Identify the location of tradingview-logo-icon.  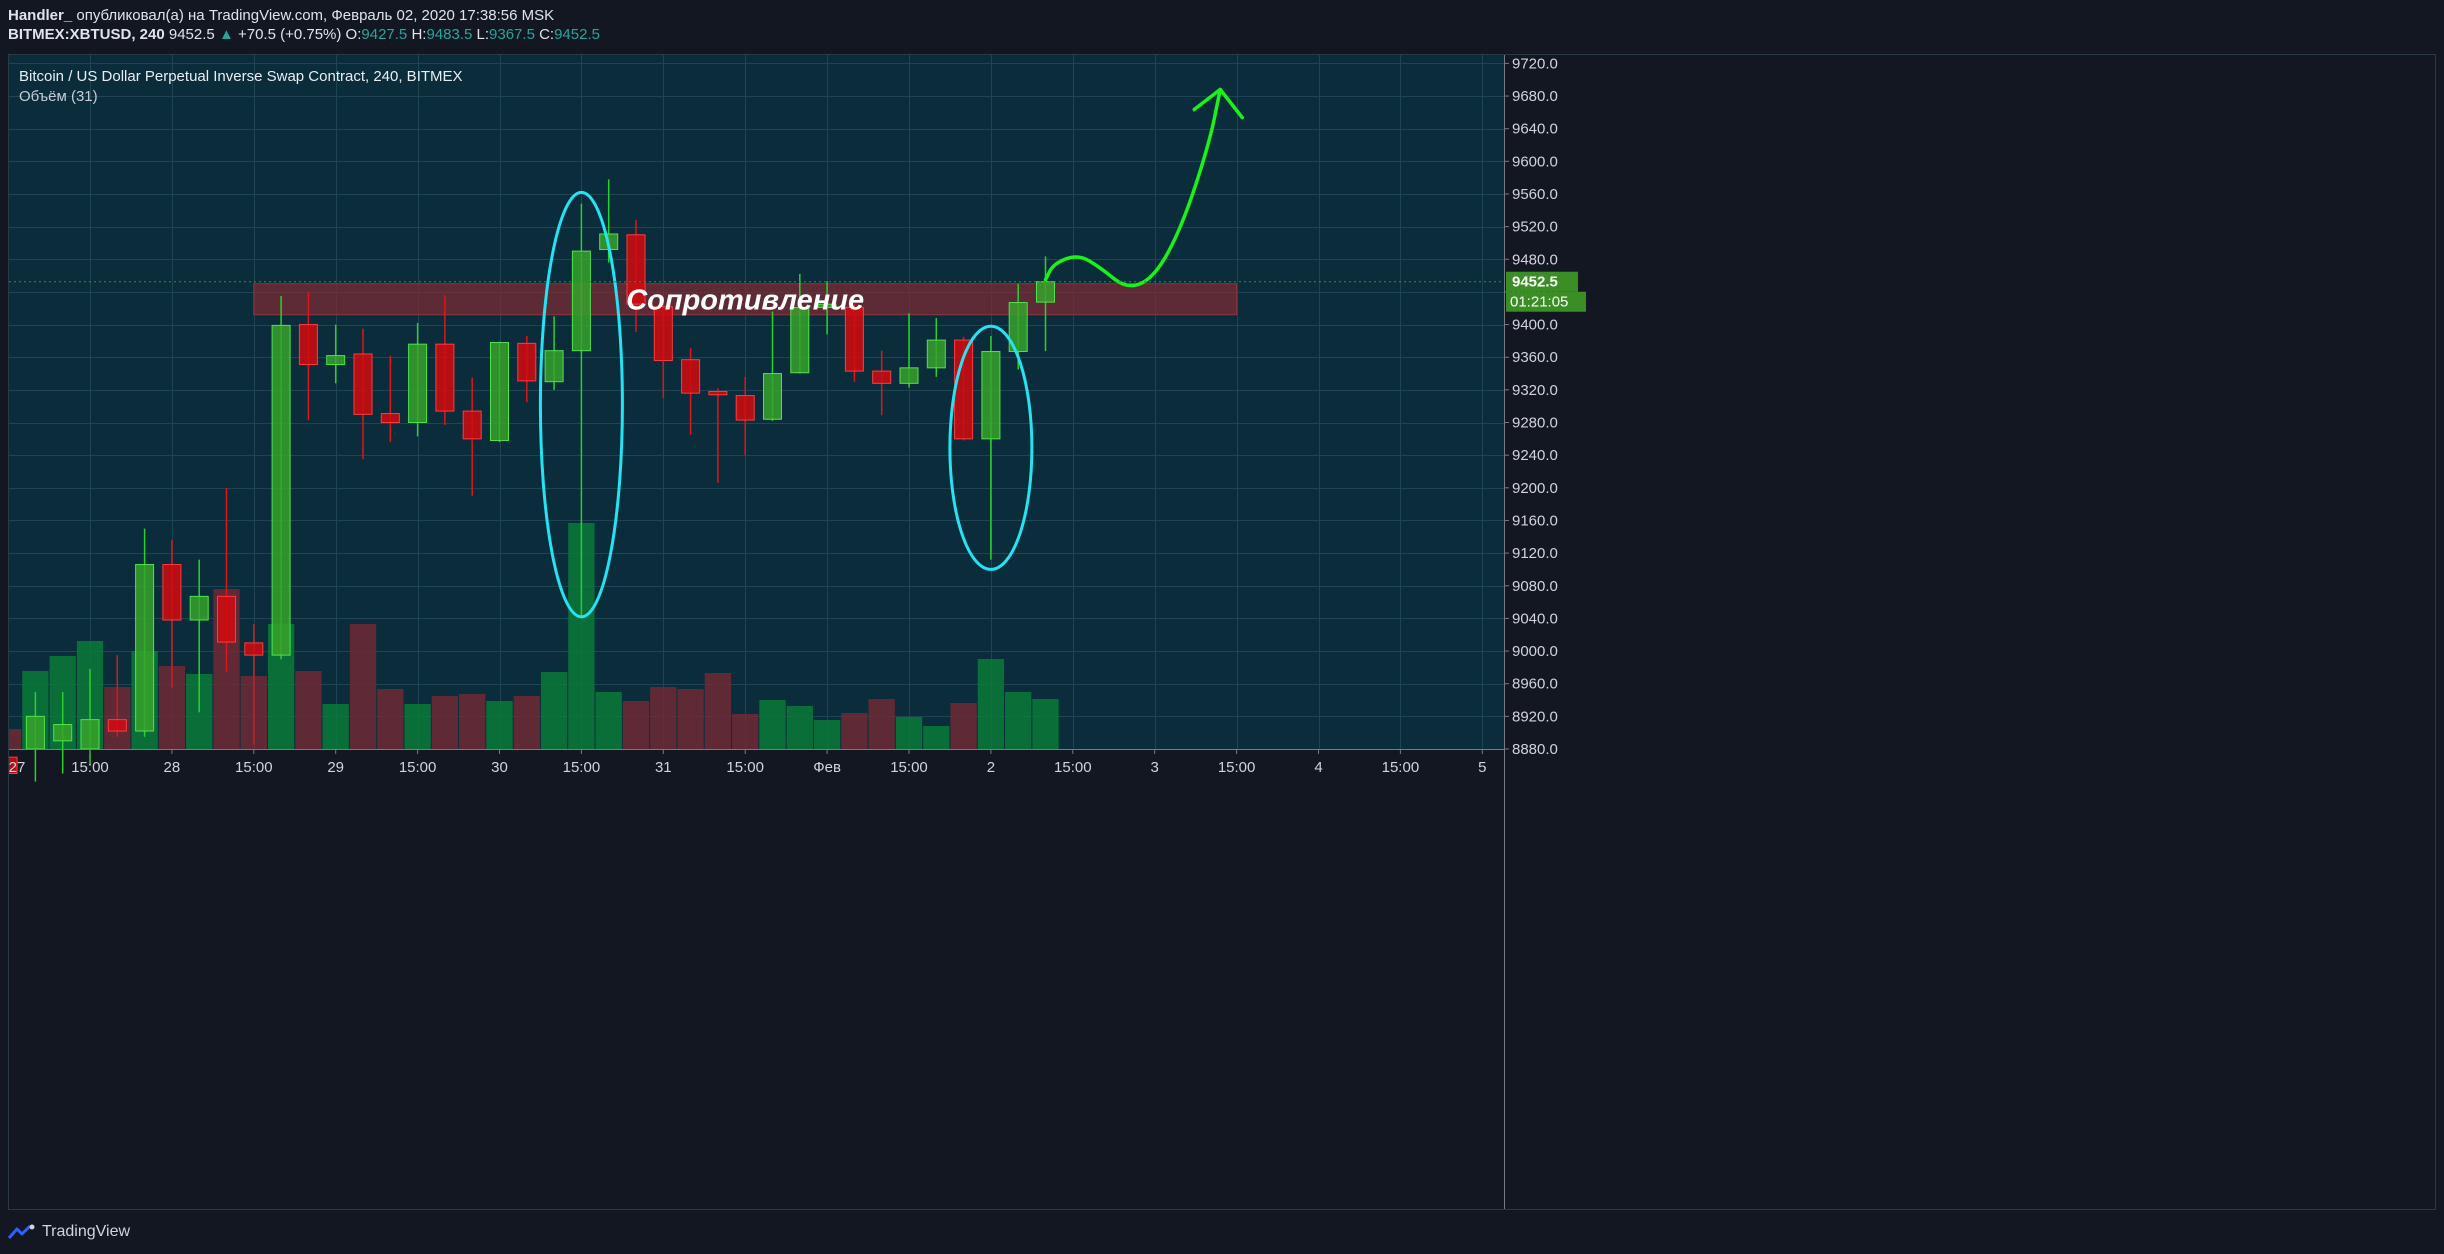
(22, 1232).